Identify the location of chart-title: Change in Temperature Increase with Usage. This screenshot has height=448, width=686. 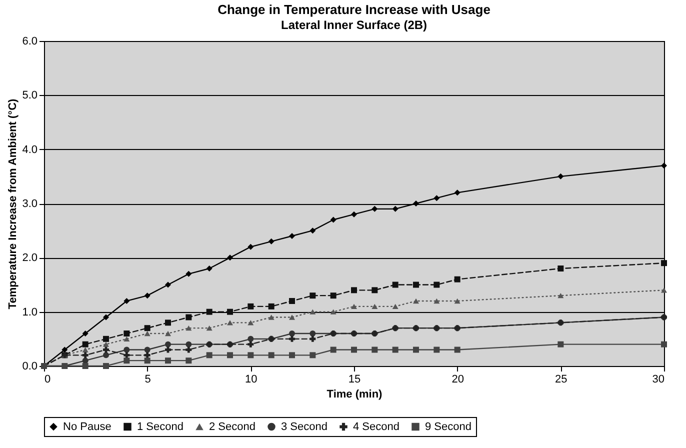
(354, 9).